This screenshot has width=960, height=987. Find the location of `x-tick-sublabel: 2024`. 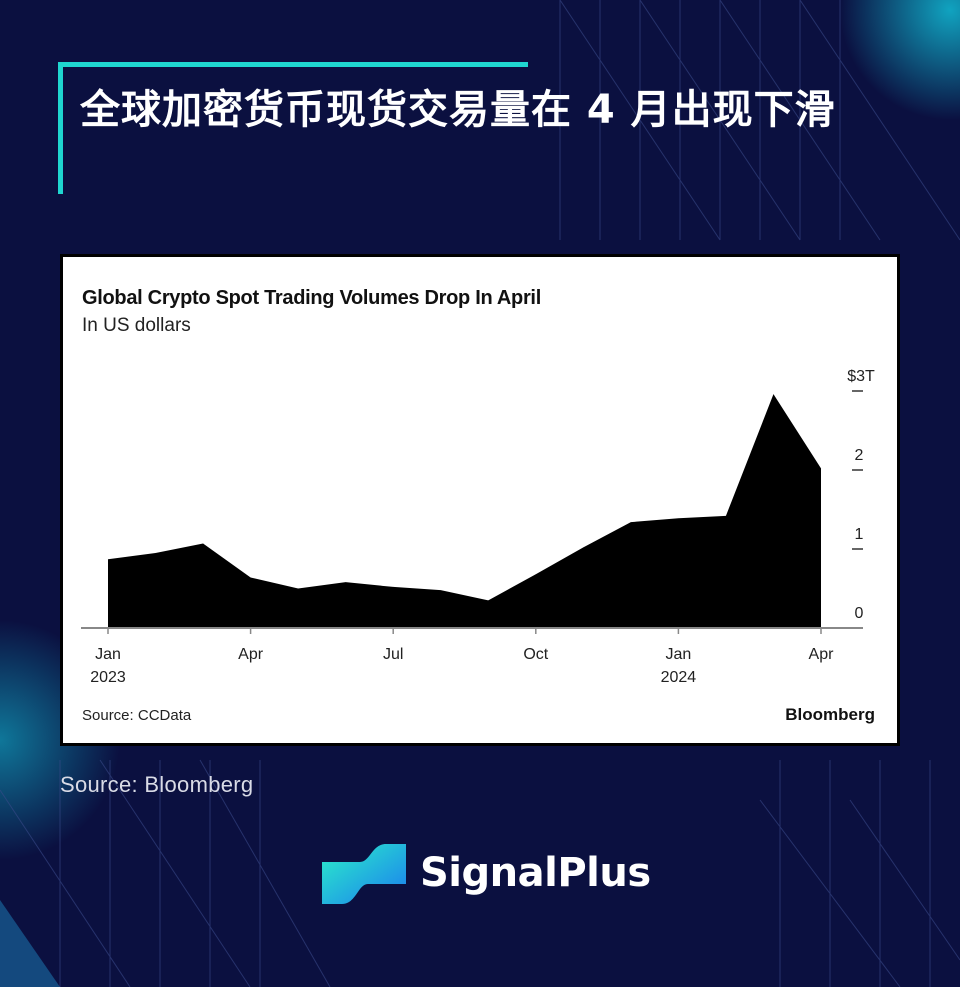

x-tick-sublabel: 2024 is located at coordinates (679, 677).